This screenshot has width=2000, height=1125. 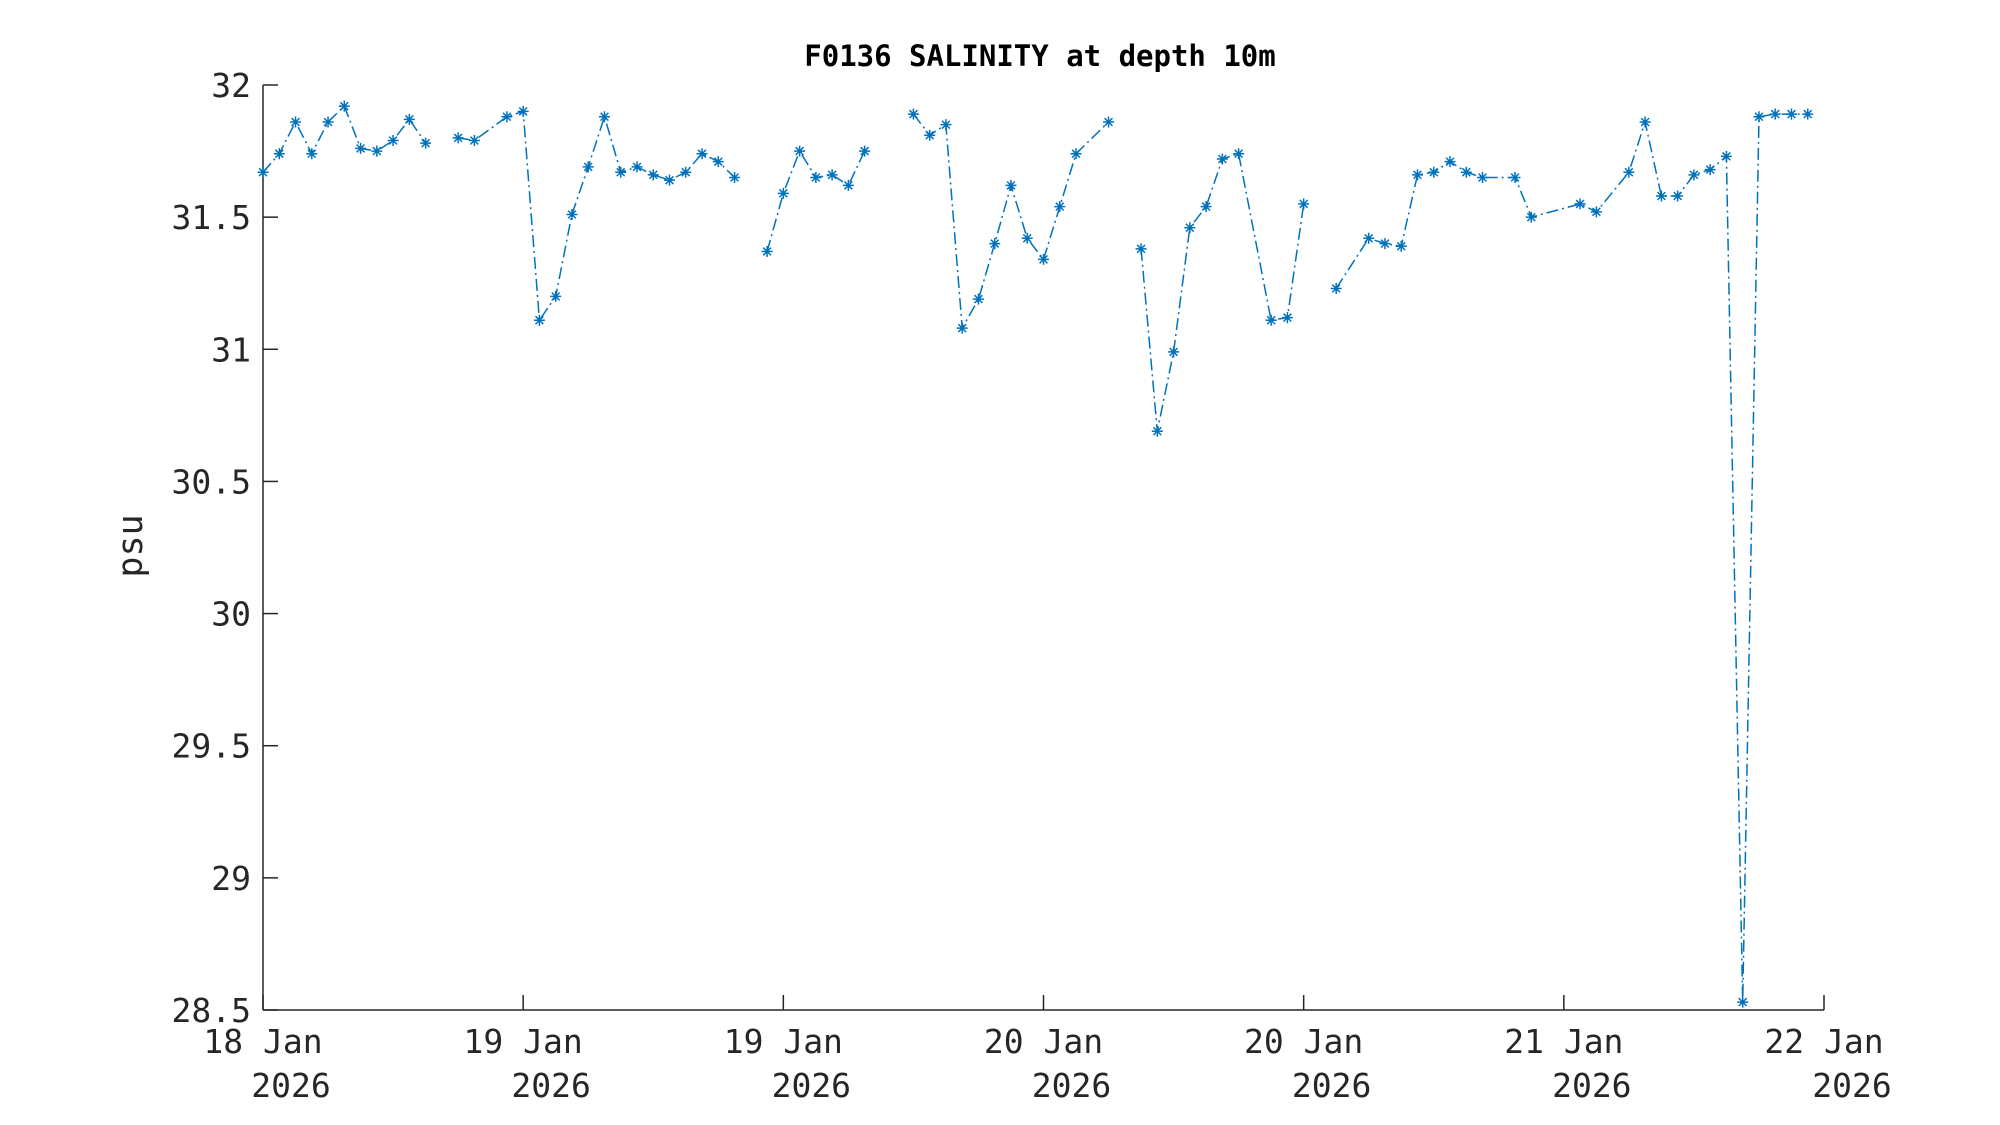 What do you see at coordinates (211, 1010) in the screenshot?
I see `y-tick-label: 28.5` at bounding box center [211, 1010].